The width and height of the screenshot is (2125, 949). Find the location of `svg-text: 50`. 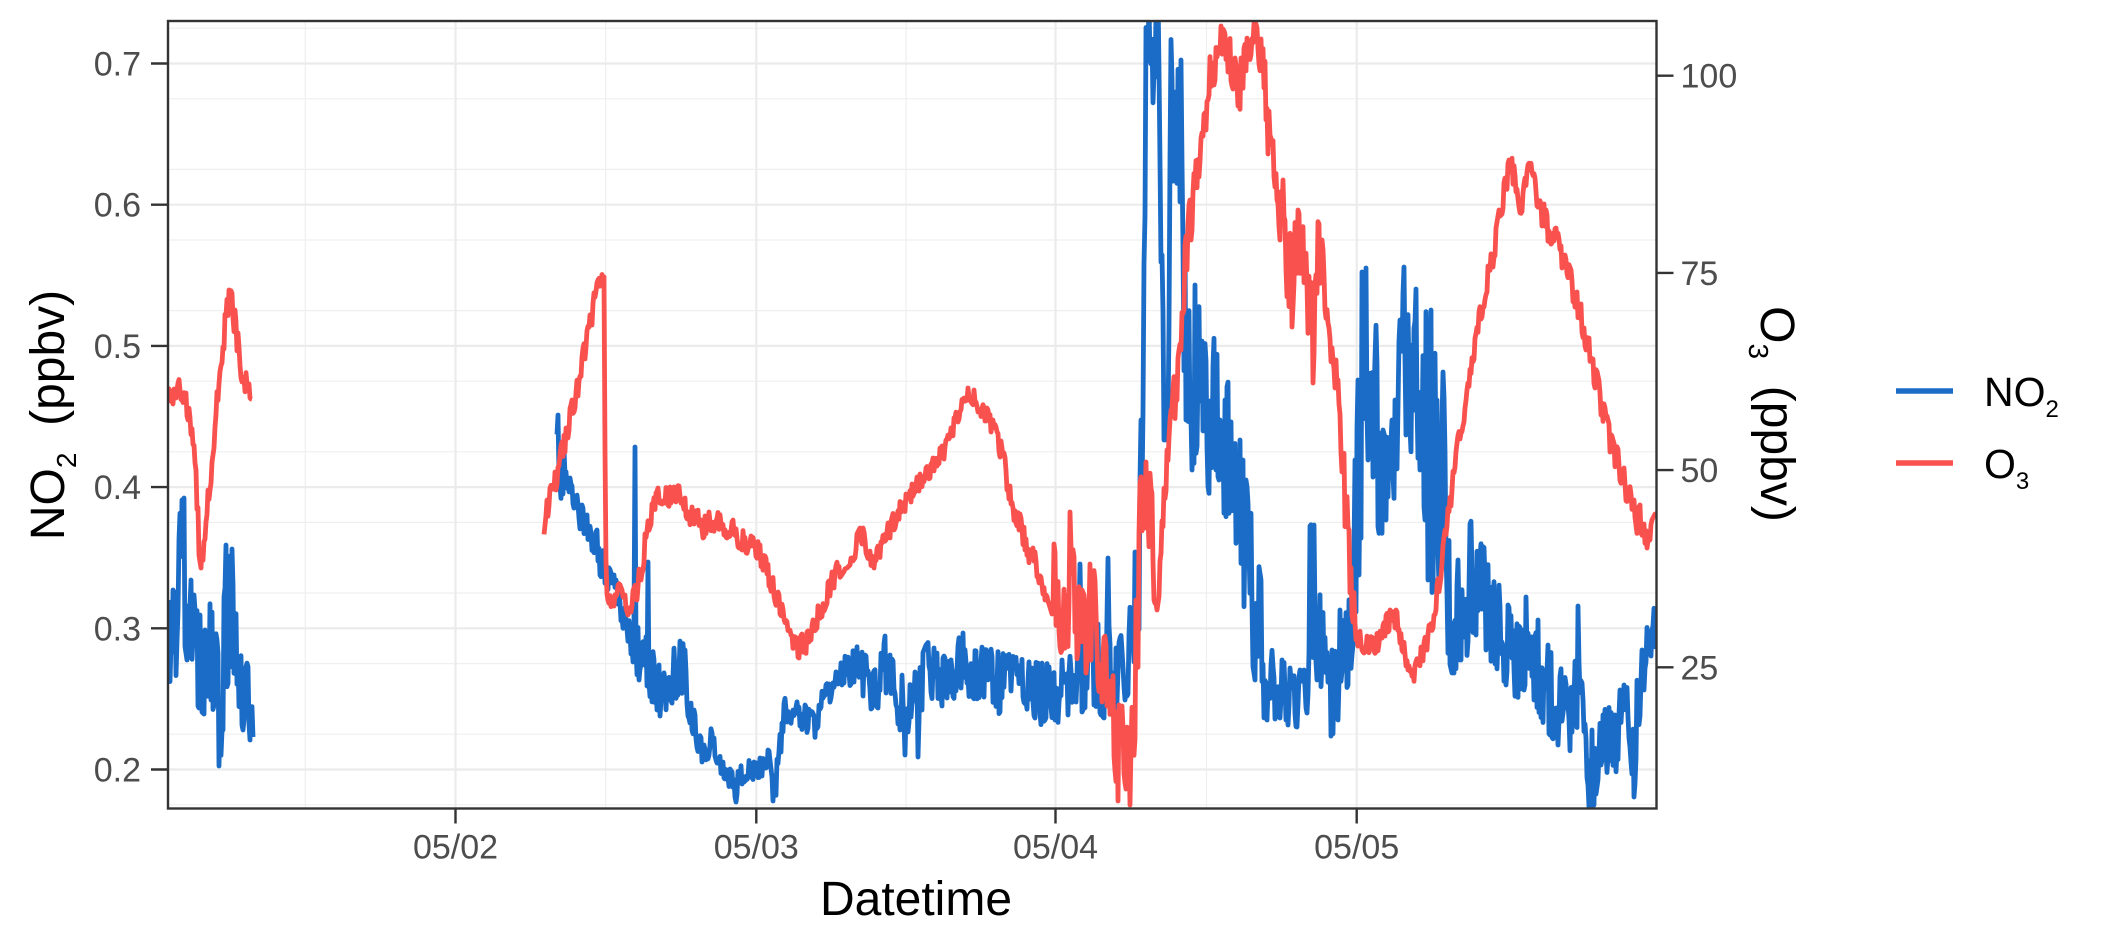

svg-text: 50 is located at coordinates (1700, 471).